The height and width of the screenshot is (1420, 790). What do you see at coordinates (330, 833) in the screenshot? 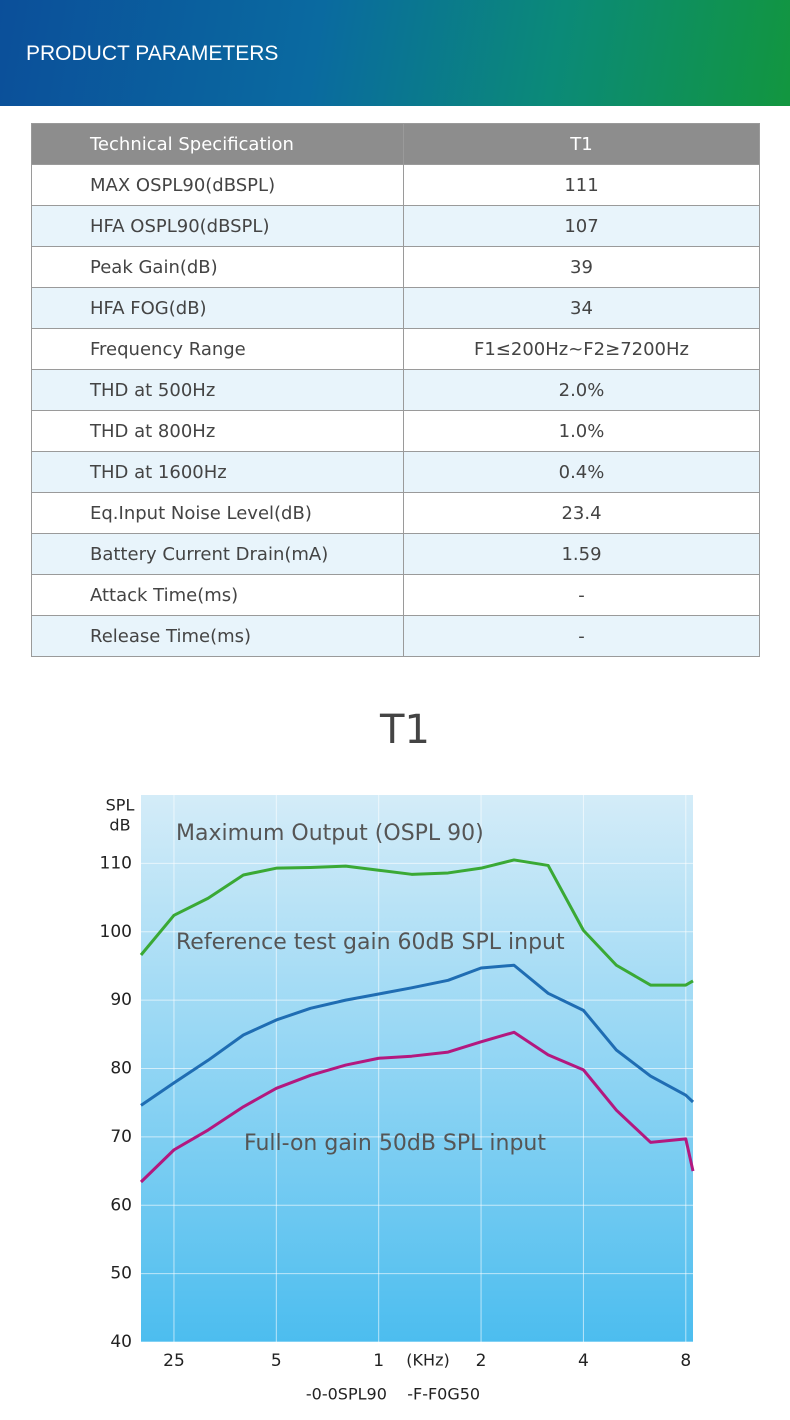
I see `series-label: Maximum Output (OSPL 90)` at bounding box center [330, 833].